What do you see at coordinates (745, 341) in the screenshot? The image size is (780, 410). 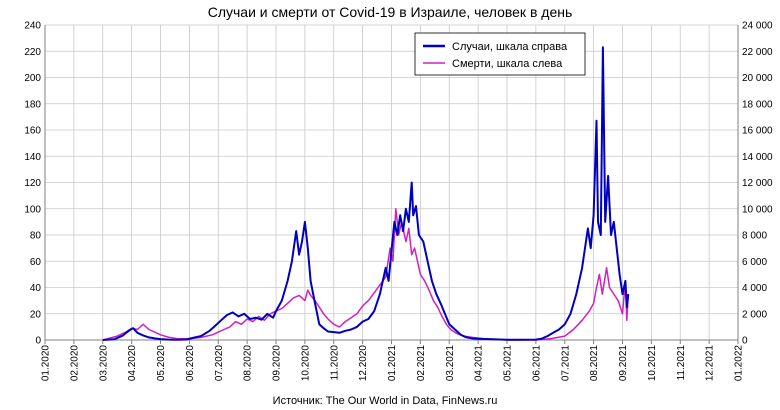 I see `y-right-tick-label: 0` at bounding box center [745, 341].